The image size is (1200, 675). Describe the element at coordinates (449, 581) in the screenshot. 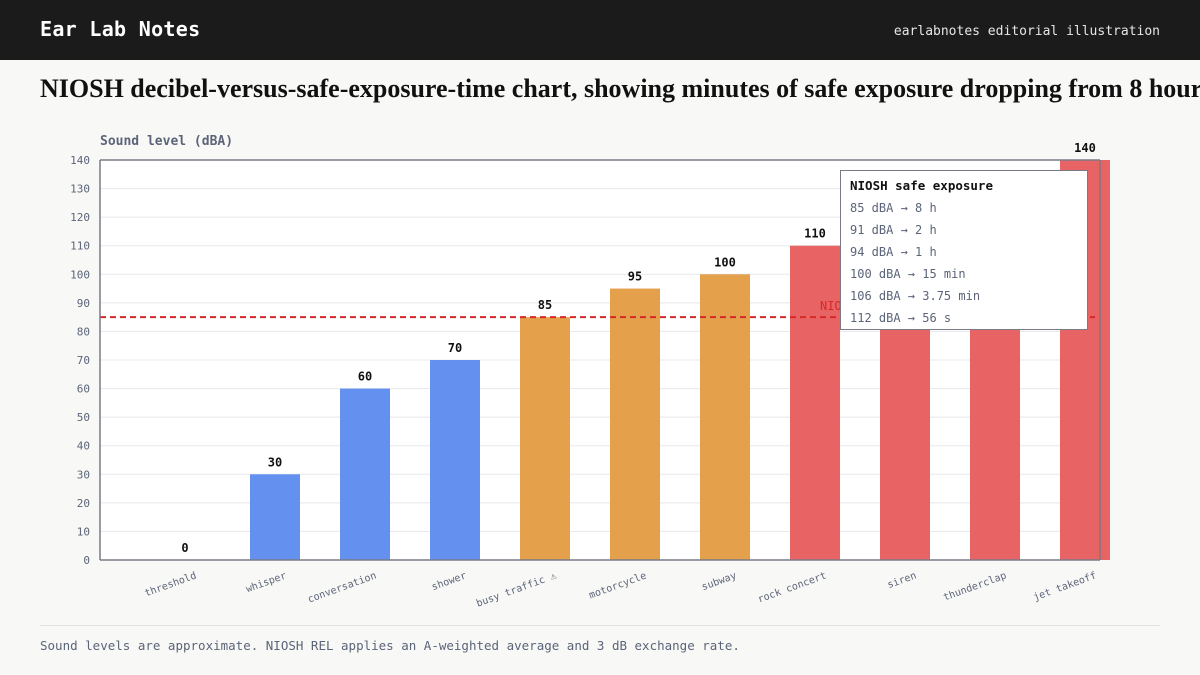

I see `x-tick-label: shower` at that location.